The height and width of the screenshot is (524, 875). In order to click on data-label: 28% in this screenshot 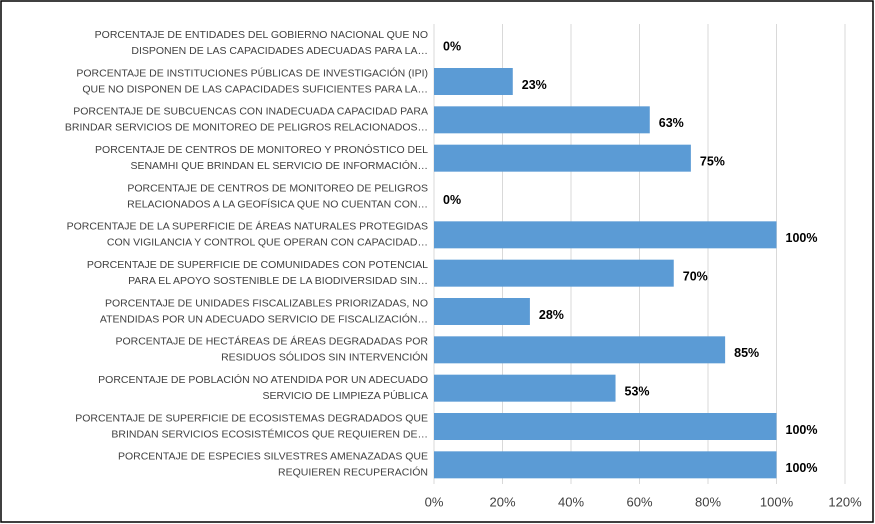, I will do `click(551, 315)`.